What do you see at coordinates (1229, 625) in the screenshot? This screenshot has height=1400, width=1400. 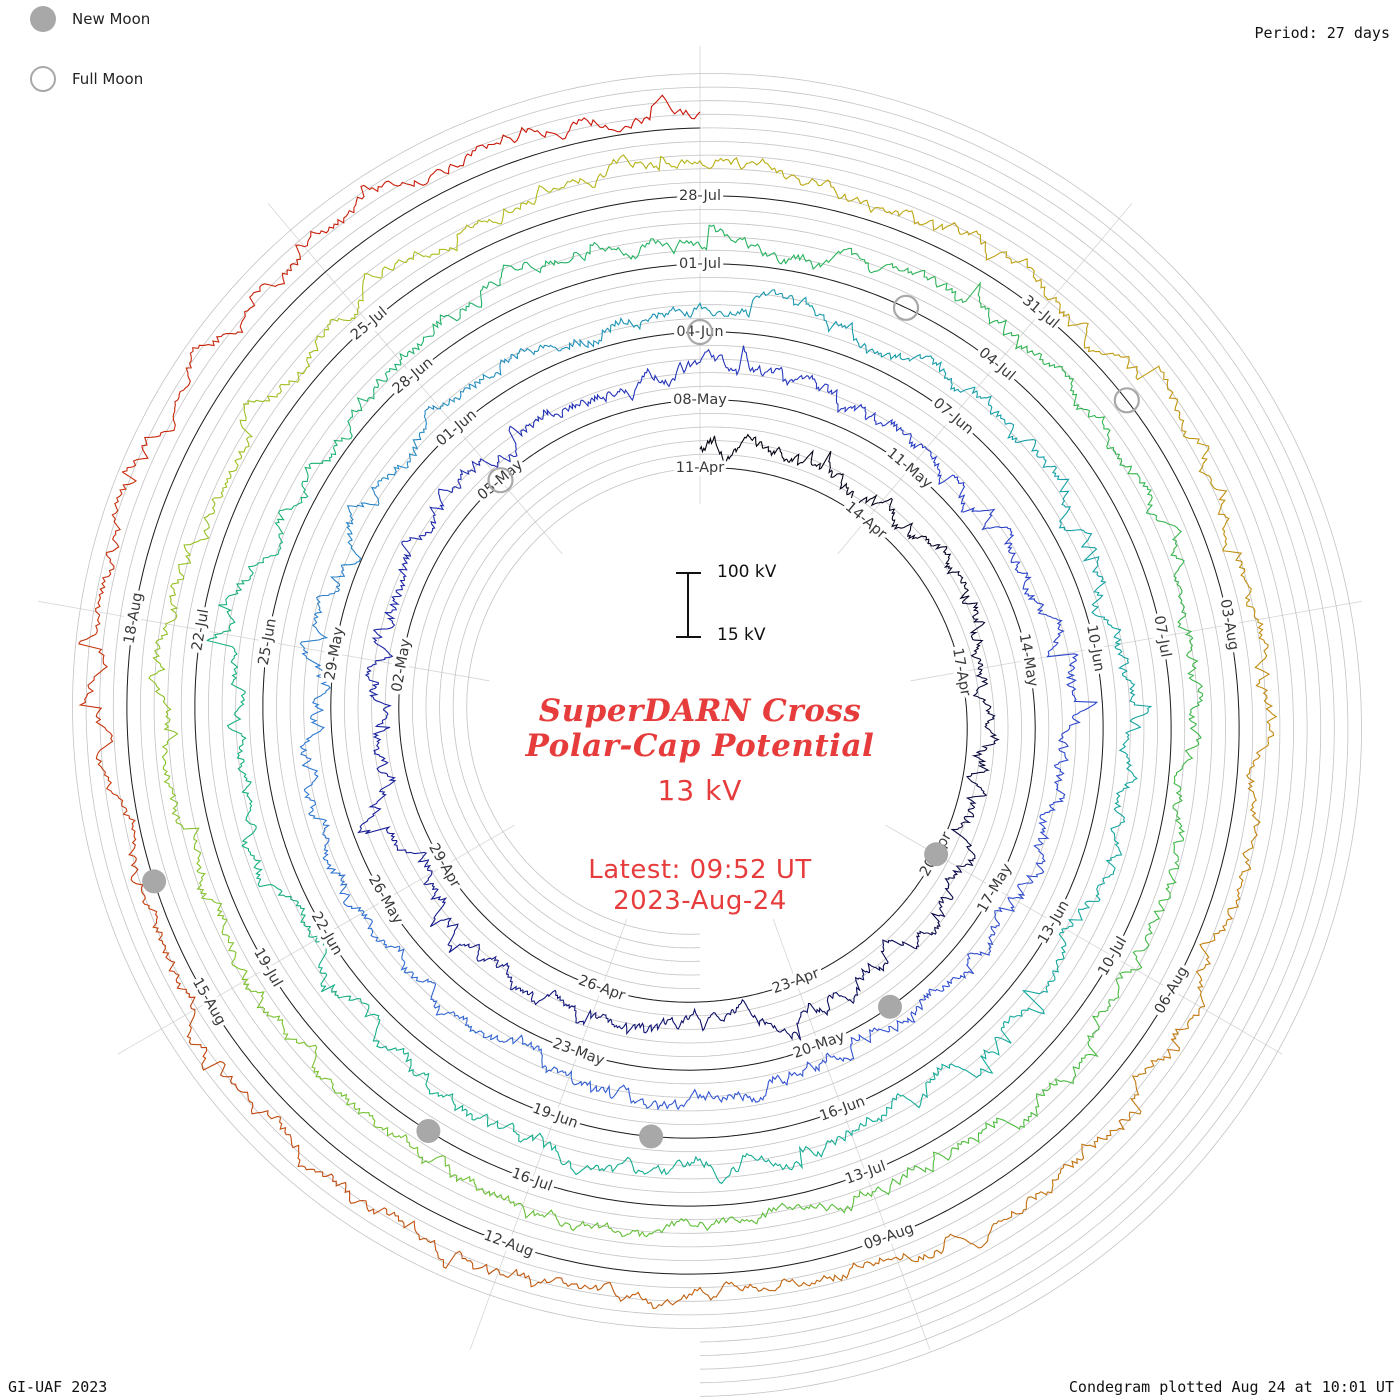 I see `svg-text: 03-Aug` at bounding box center [1229, 625].